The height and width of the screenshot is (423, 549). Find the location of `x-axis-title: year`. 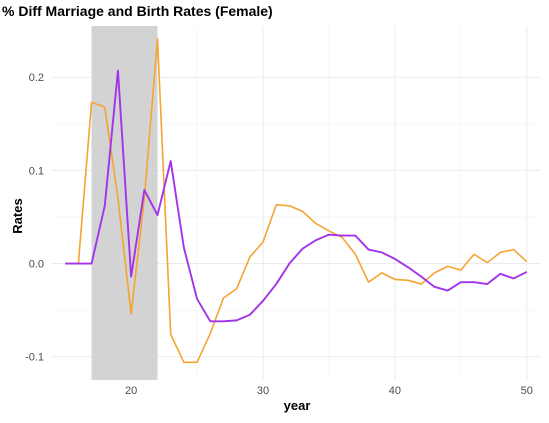

x-axis-title: year is located at coordinates (297, 405).